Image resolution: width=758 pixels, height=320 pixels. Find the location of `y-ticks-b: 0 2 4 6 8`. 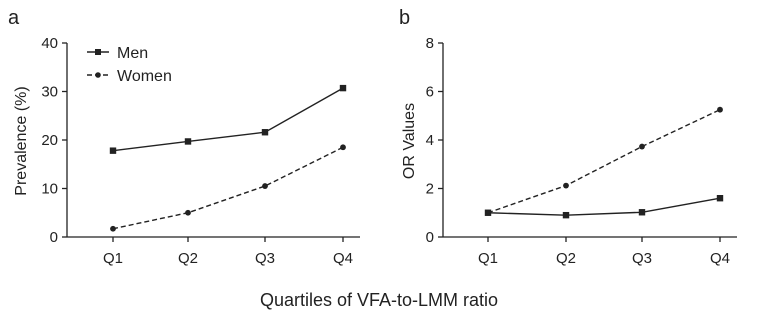

y-ticks-b: 0 2 4 6 8 is located at coordinates (434, 140).